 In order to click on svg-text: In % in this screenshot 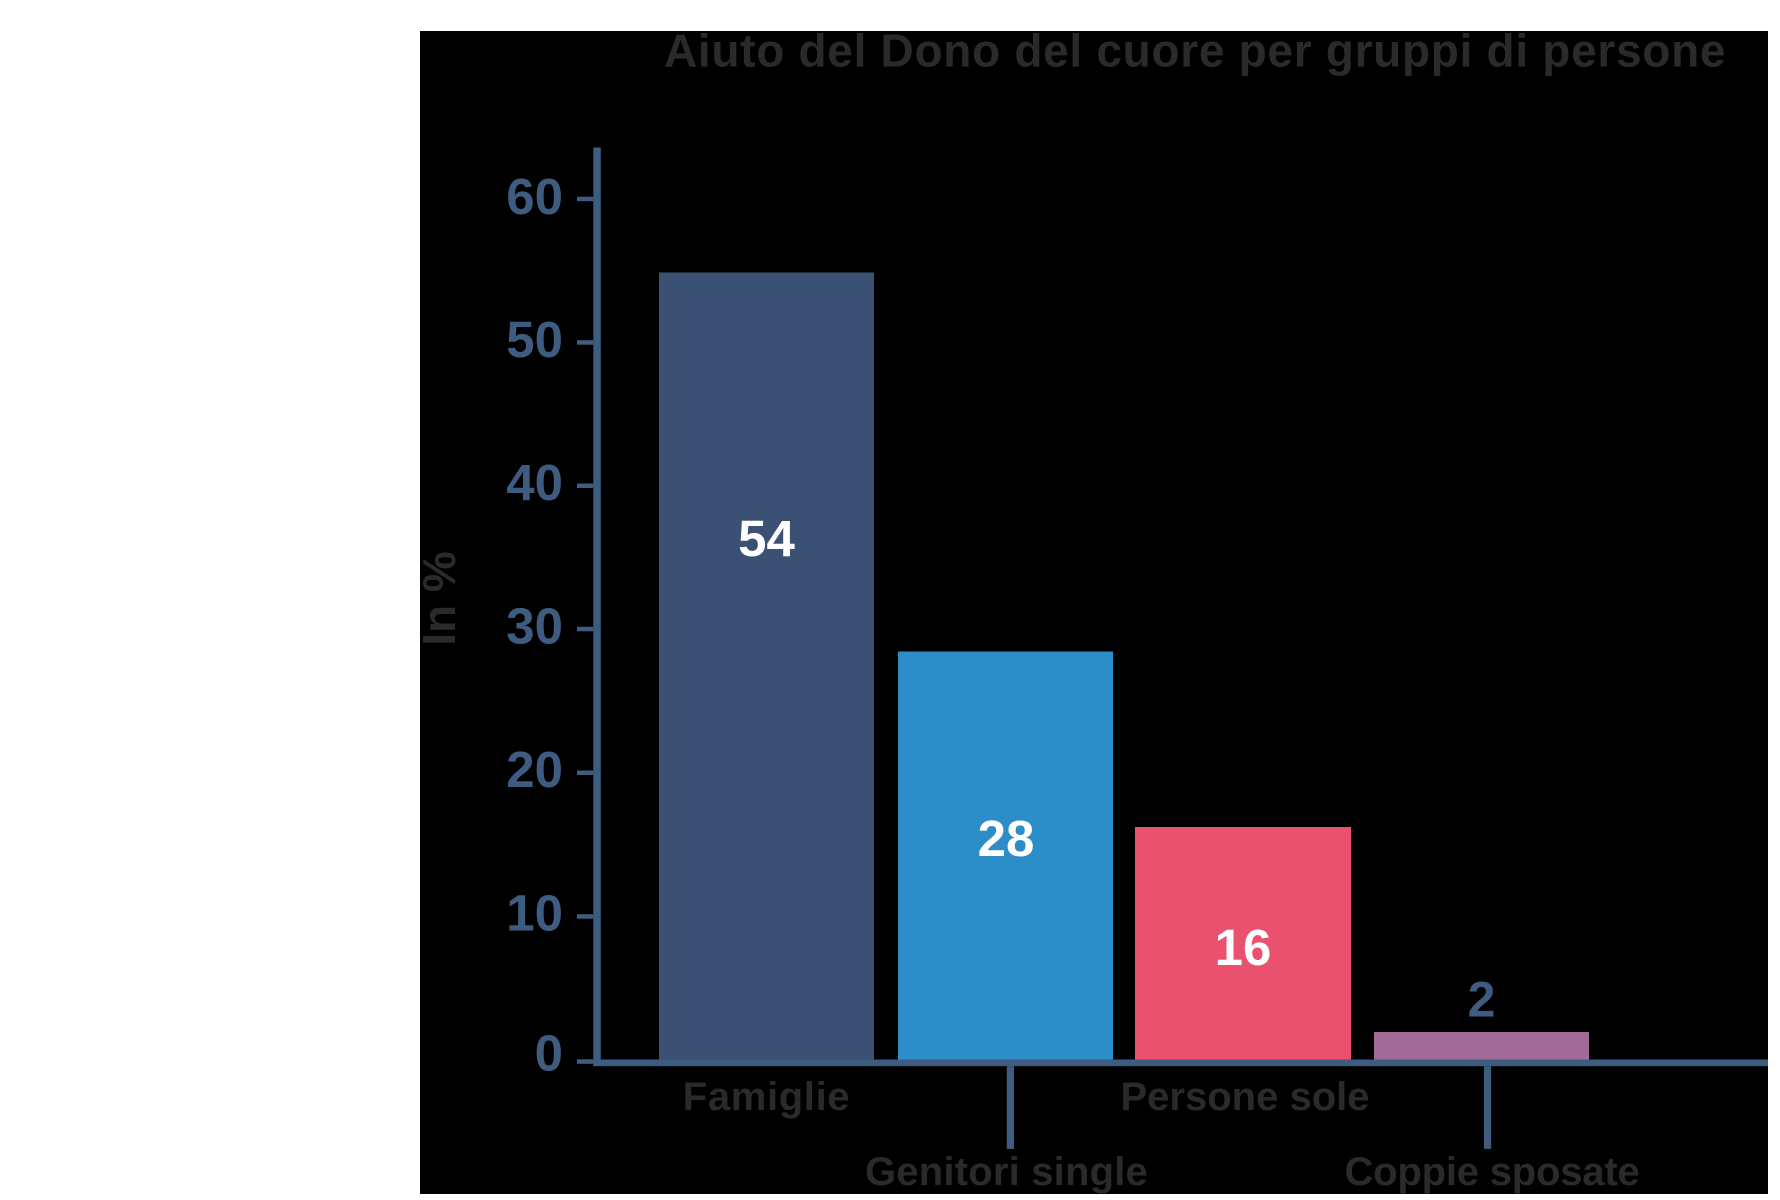, I will do `click(439, 598)`.